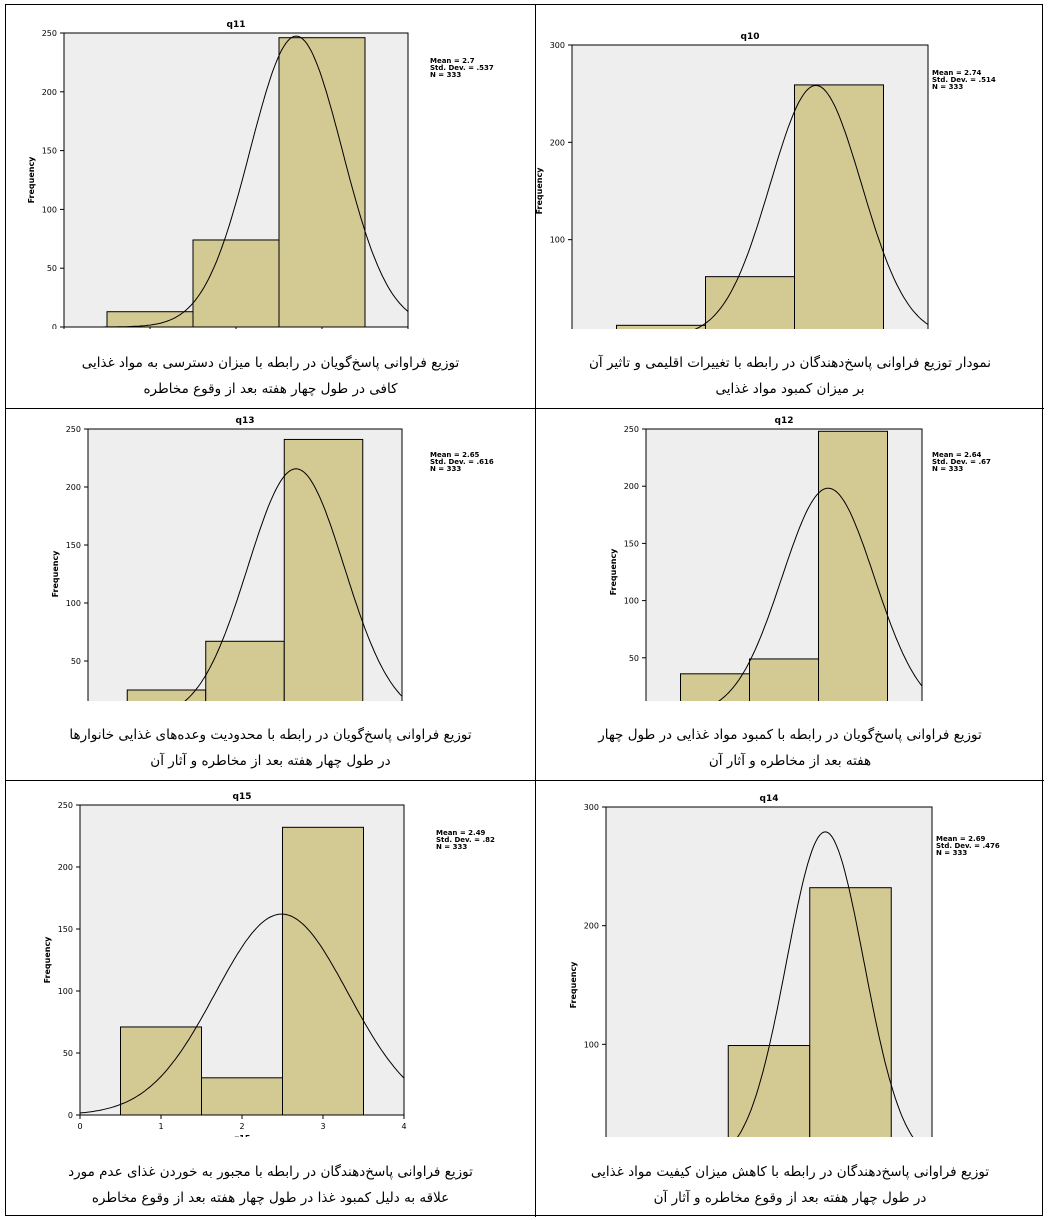 The image size is (1048, 1220). Describe the element at coordinates (465, 840) in the screenshot. I see `stats-line: Std. Dev. = .82` at that location.